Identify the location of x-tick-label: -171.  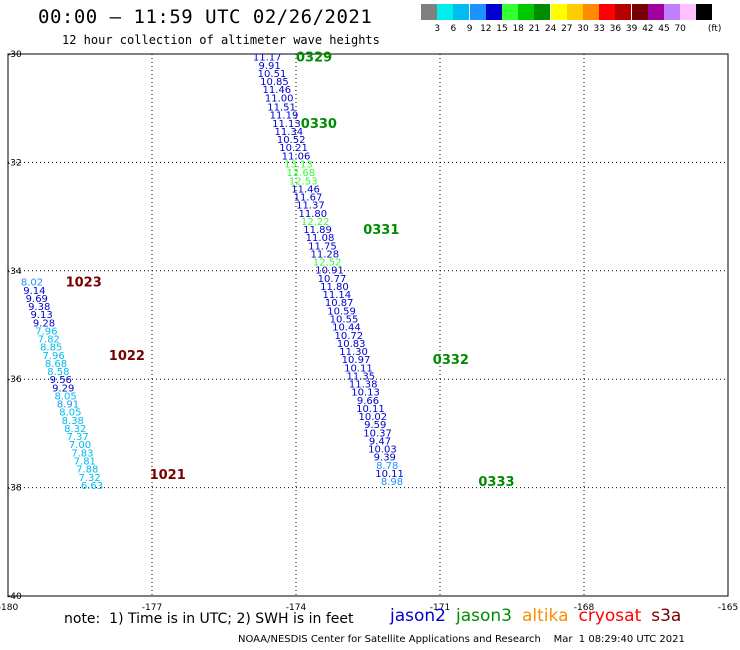
(440, 608).